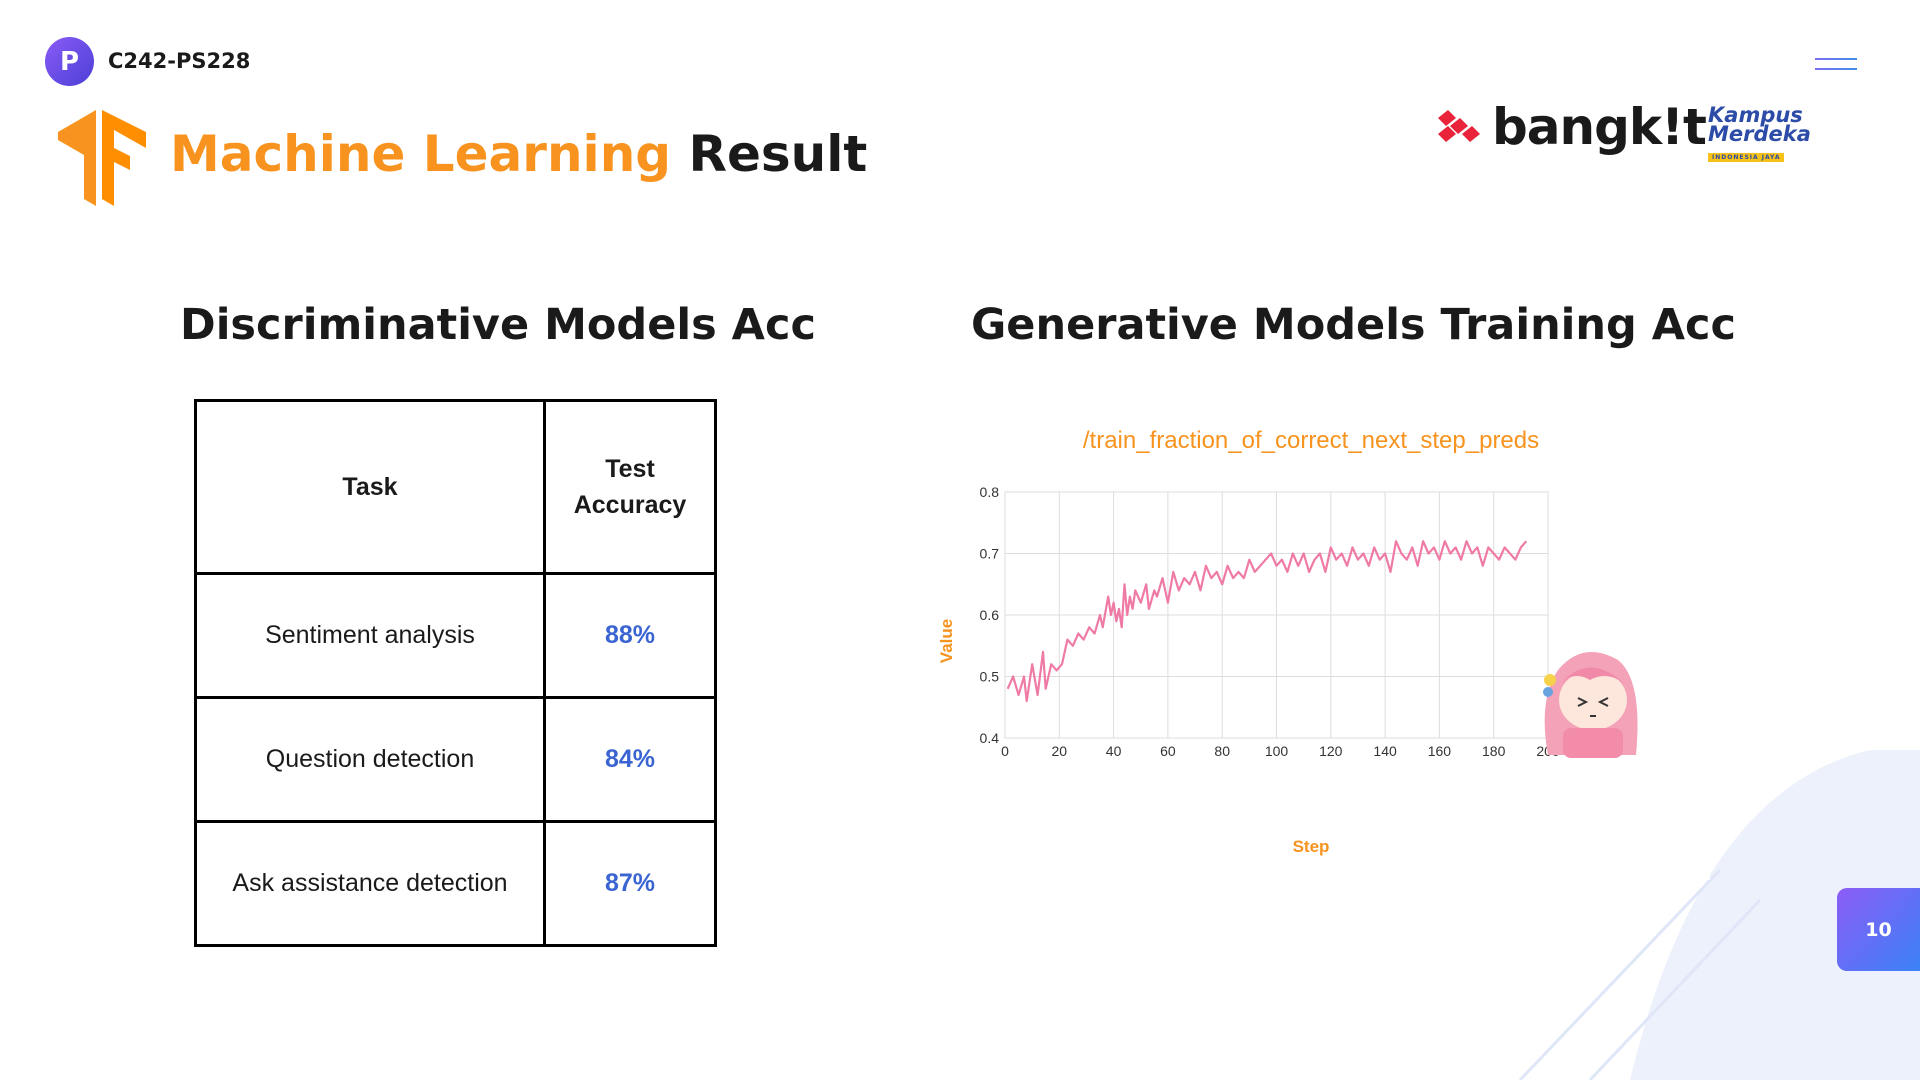 The height and width of the screenshot is (1080, 1920). What do you see at coordinates (1222, 751) in the screenshot?
I see `x-tick-label: 80` at bounding box center [1222, 751].